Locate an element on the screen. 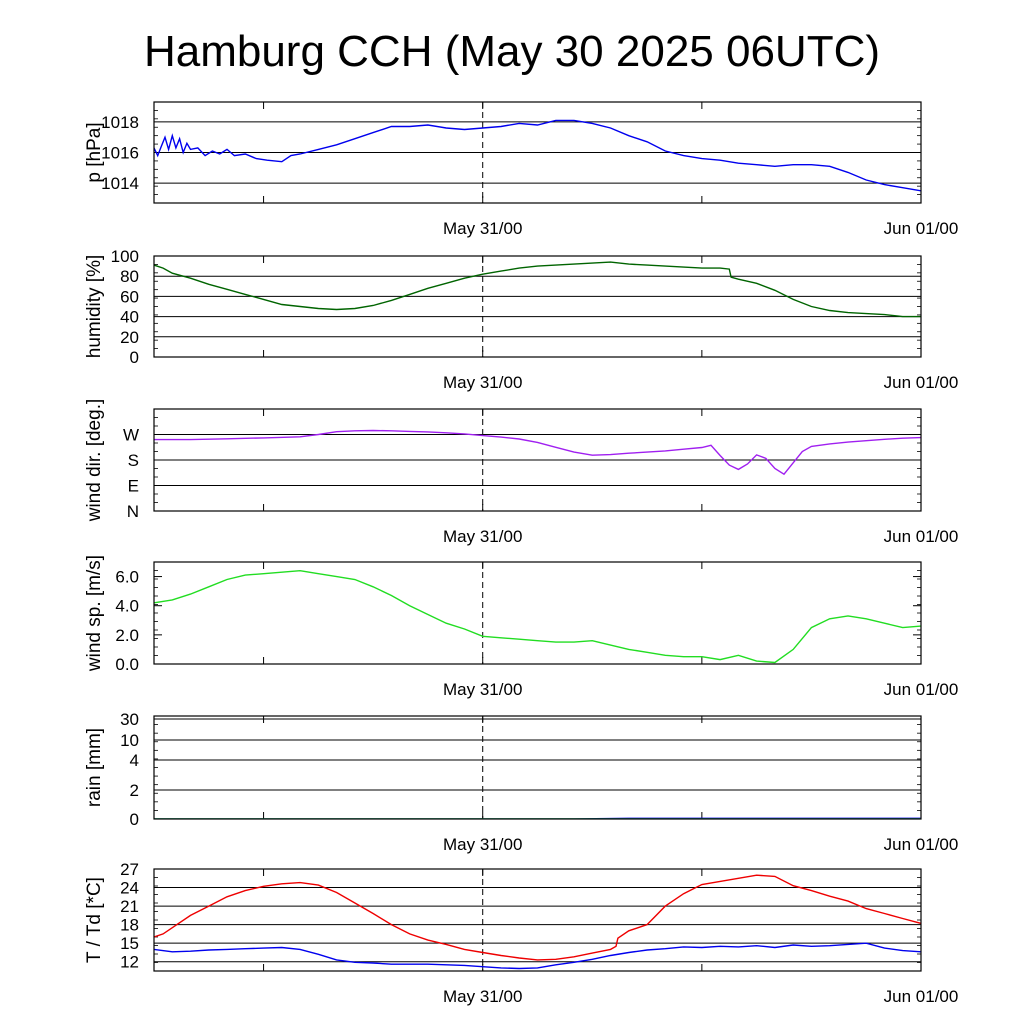 Image resolution: width=1024 pixels, height=1024 pixels. y-tick-label: N is located at coordinates (133, 511).